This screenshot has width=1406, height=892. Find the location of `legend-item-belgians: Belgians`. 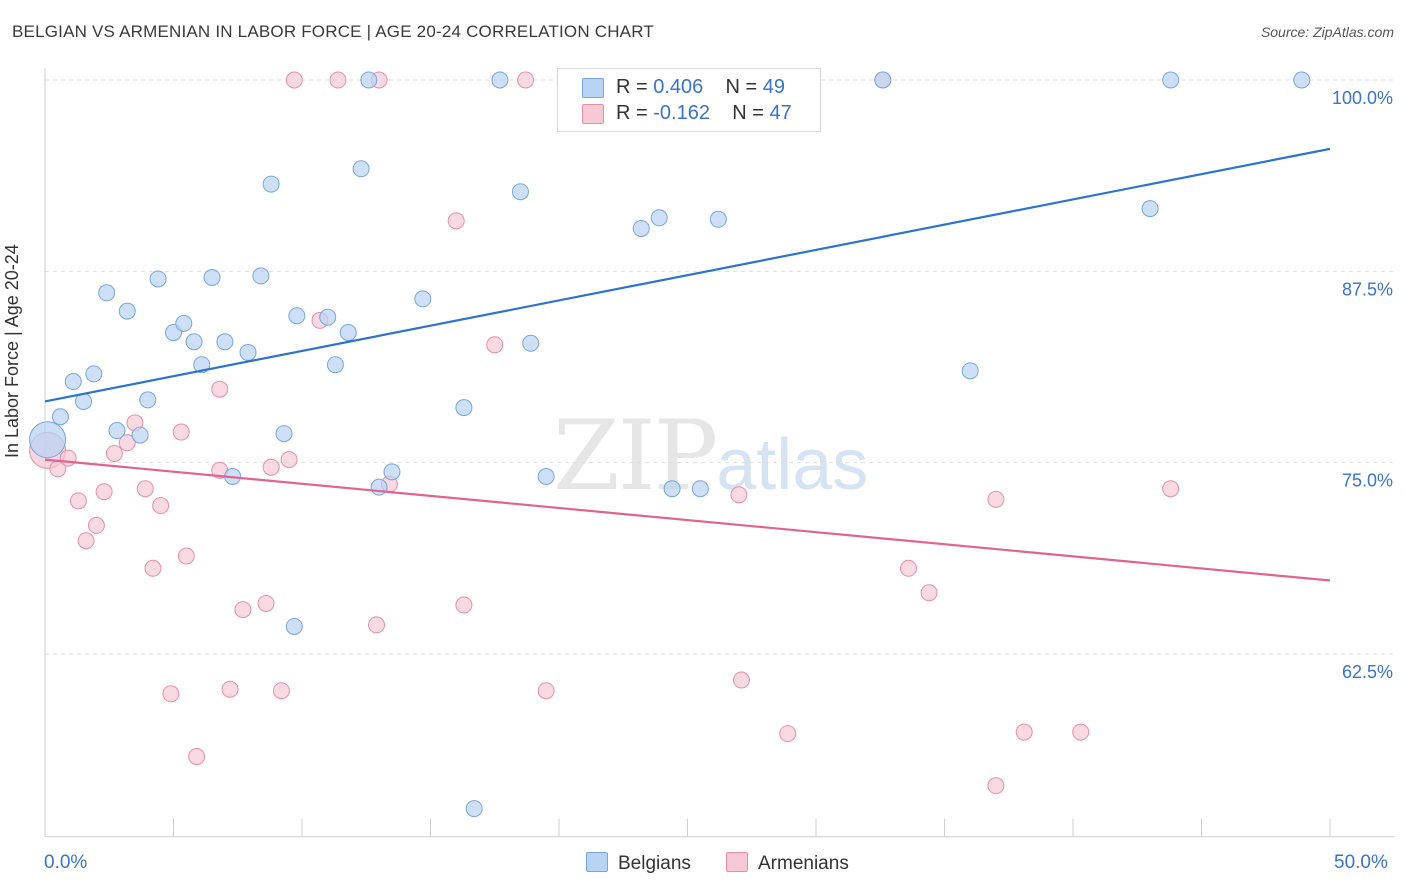

legend-item-belgians: Belgians is located at coordinates (638, 863).